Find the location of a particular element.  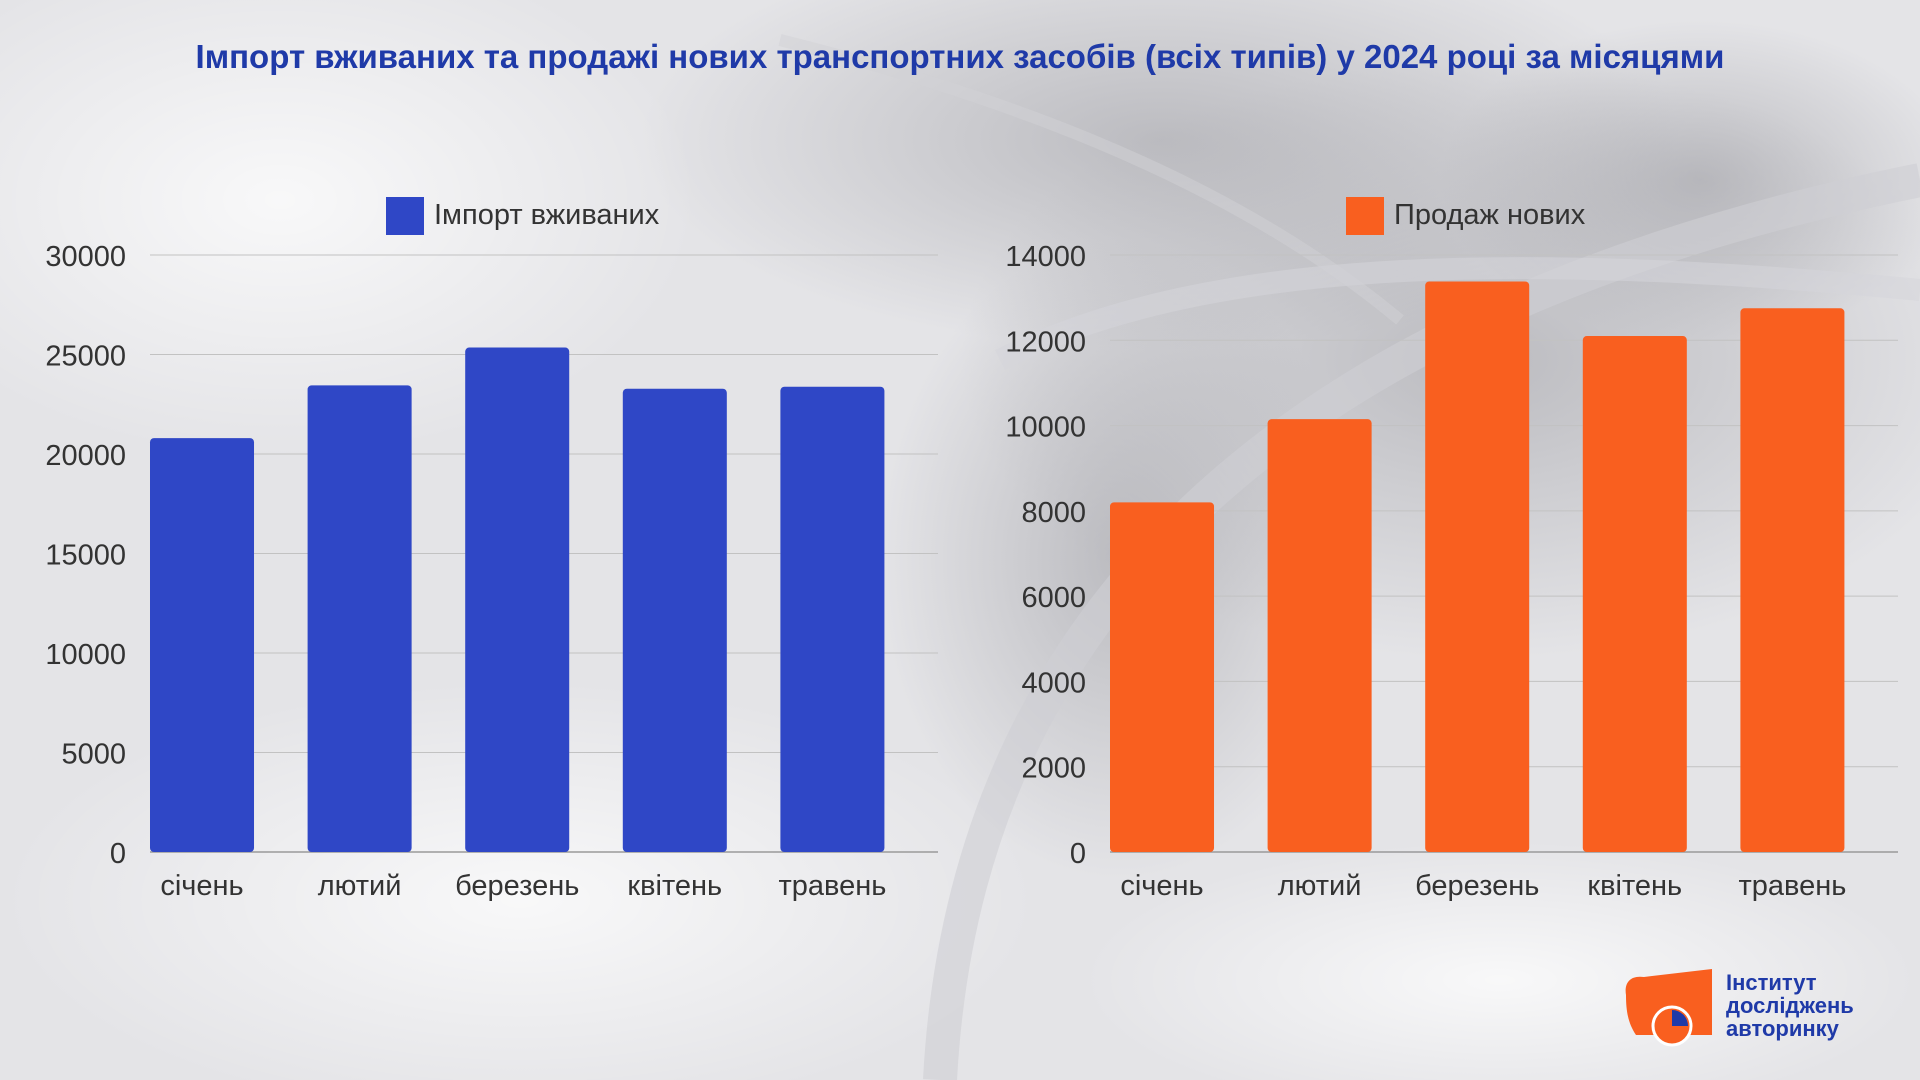

logo-line-1: Інститут is located at coordinates (1771, 982).